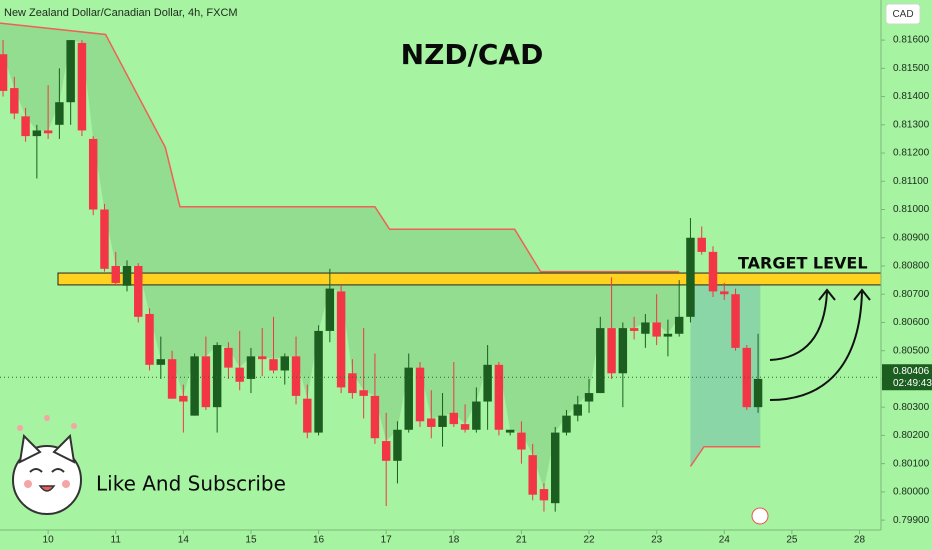 This screenshot has width=932, height=550. What do you see at coordinates (911, 40) in the screenshot?
I see `y-tick-label: 0.81600` at bounding box center [911, 40].